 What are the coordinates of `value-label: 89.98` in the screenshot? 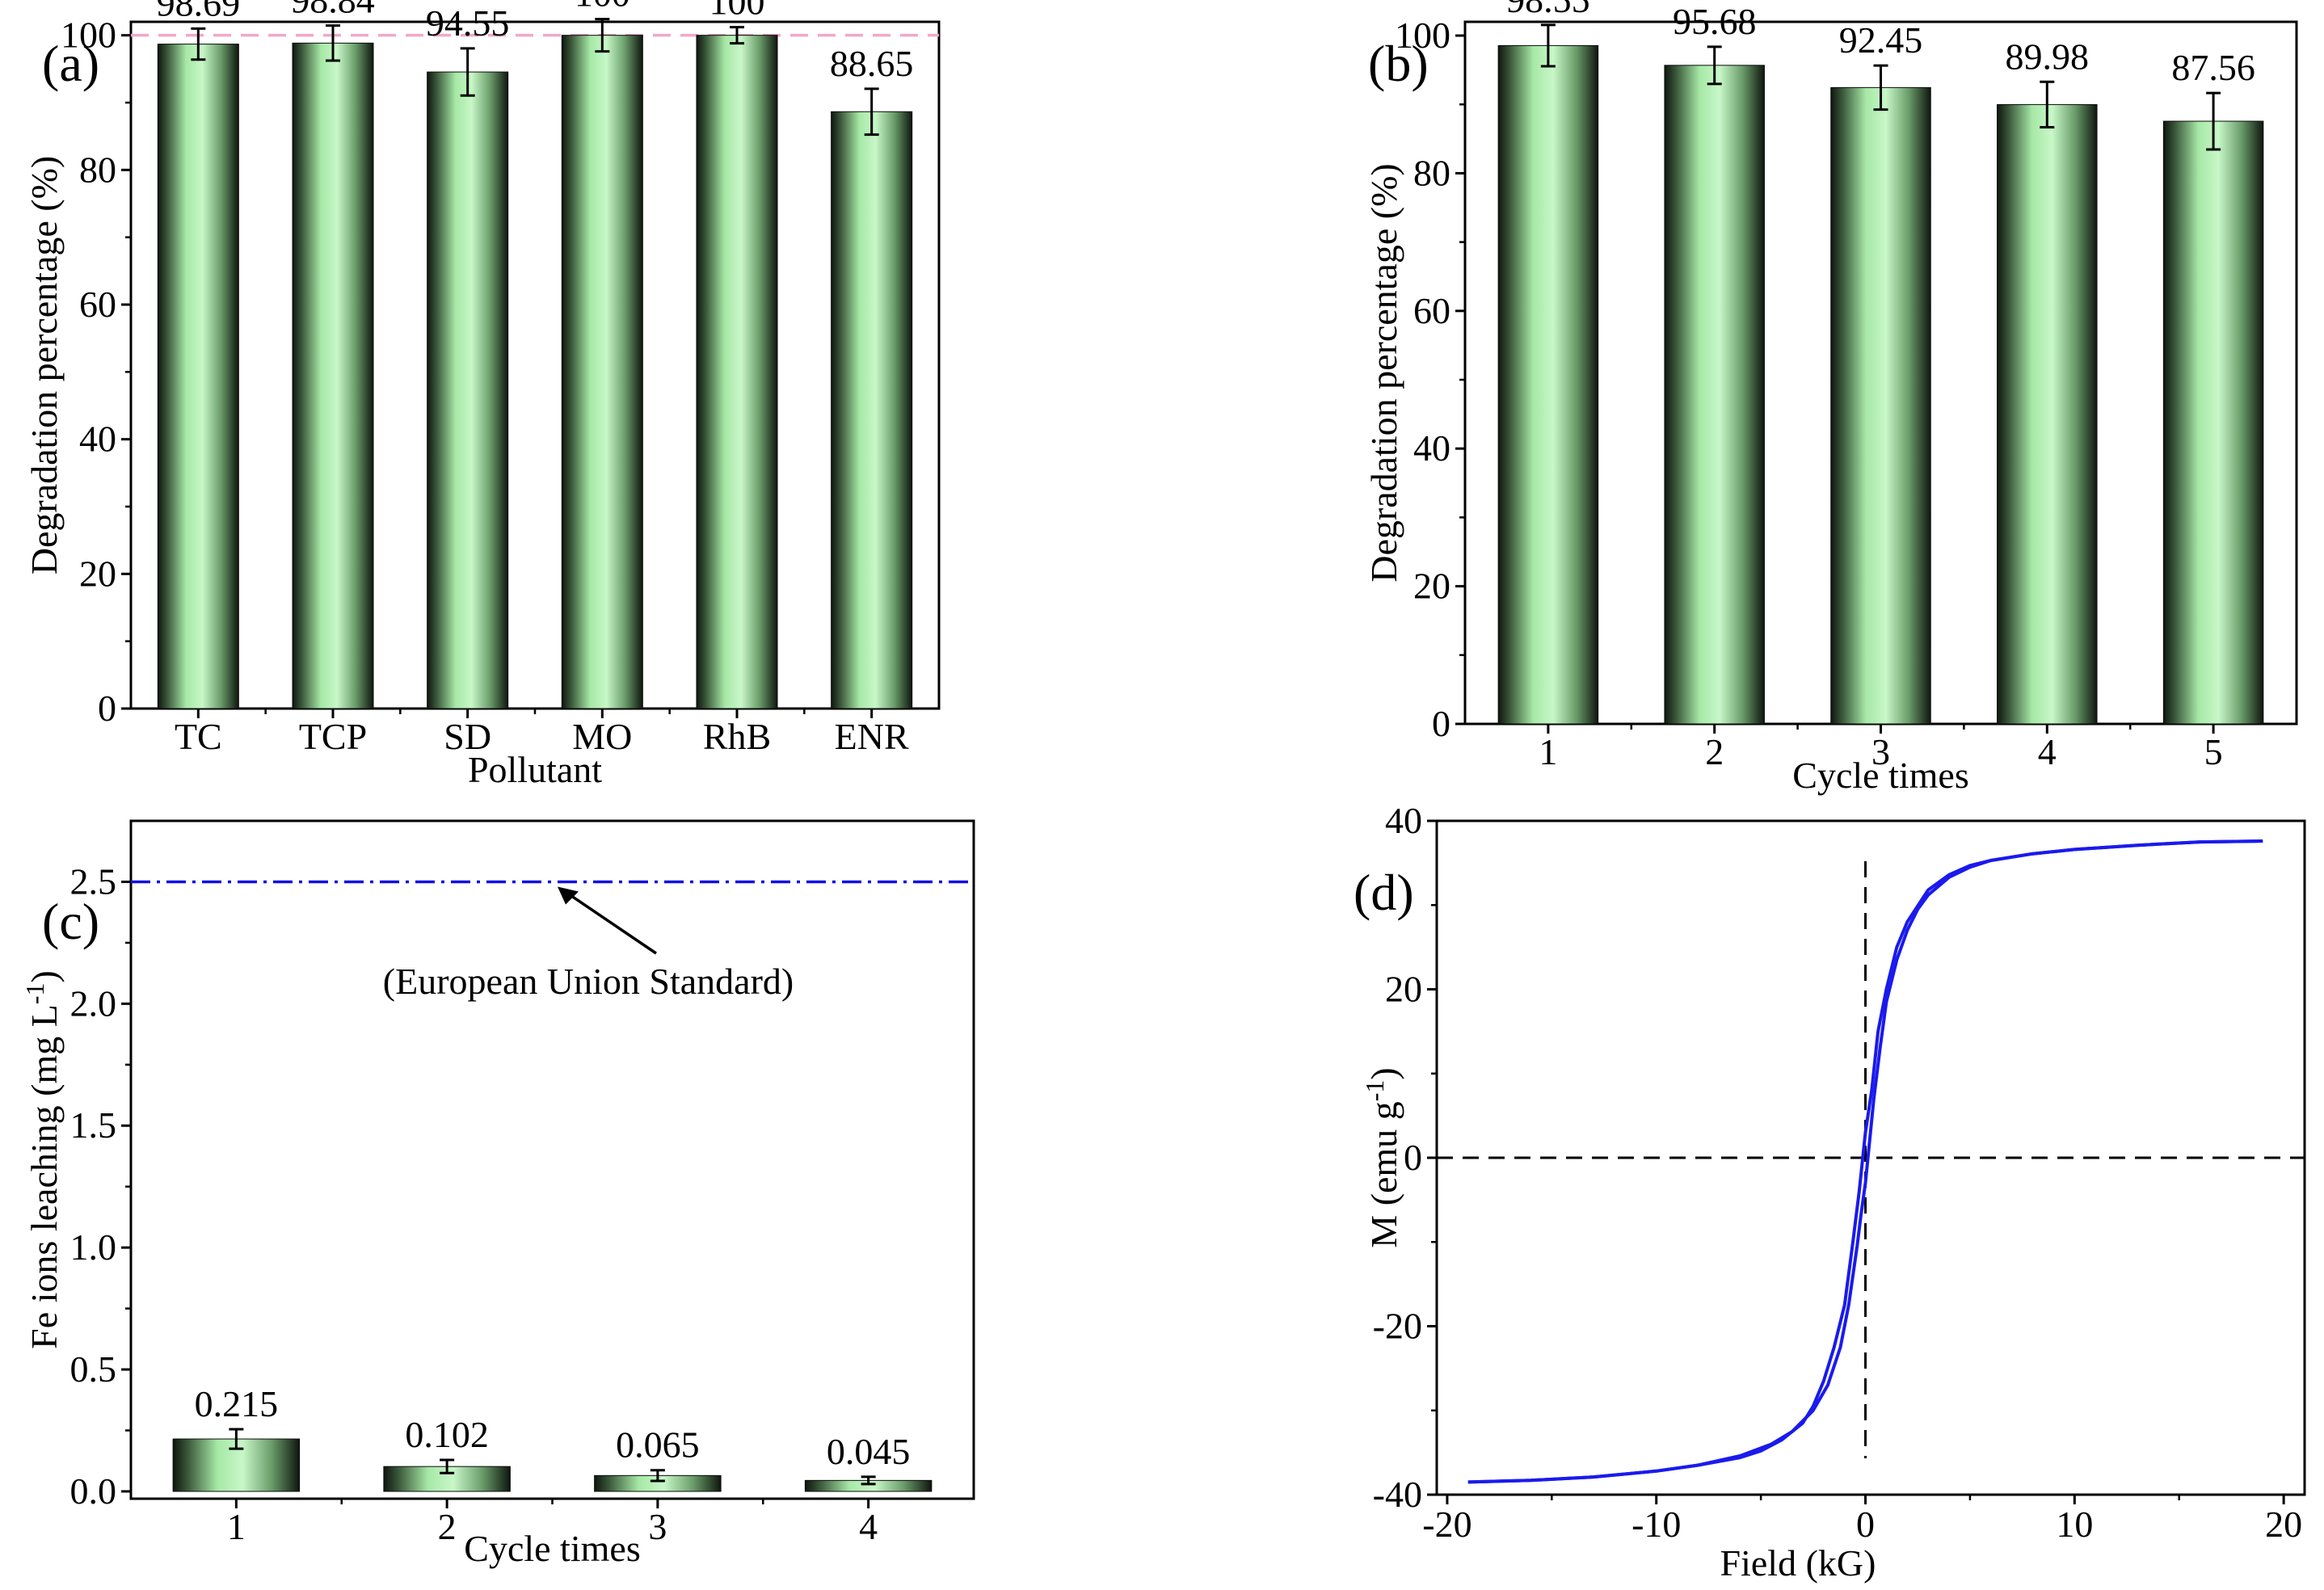 It's located at (2048, 56).